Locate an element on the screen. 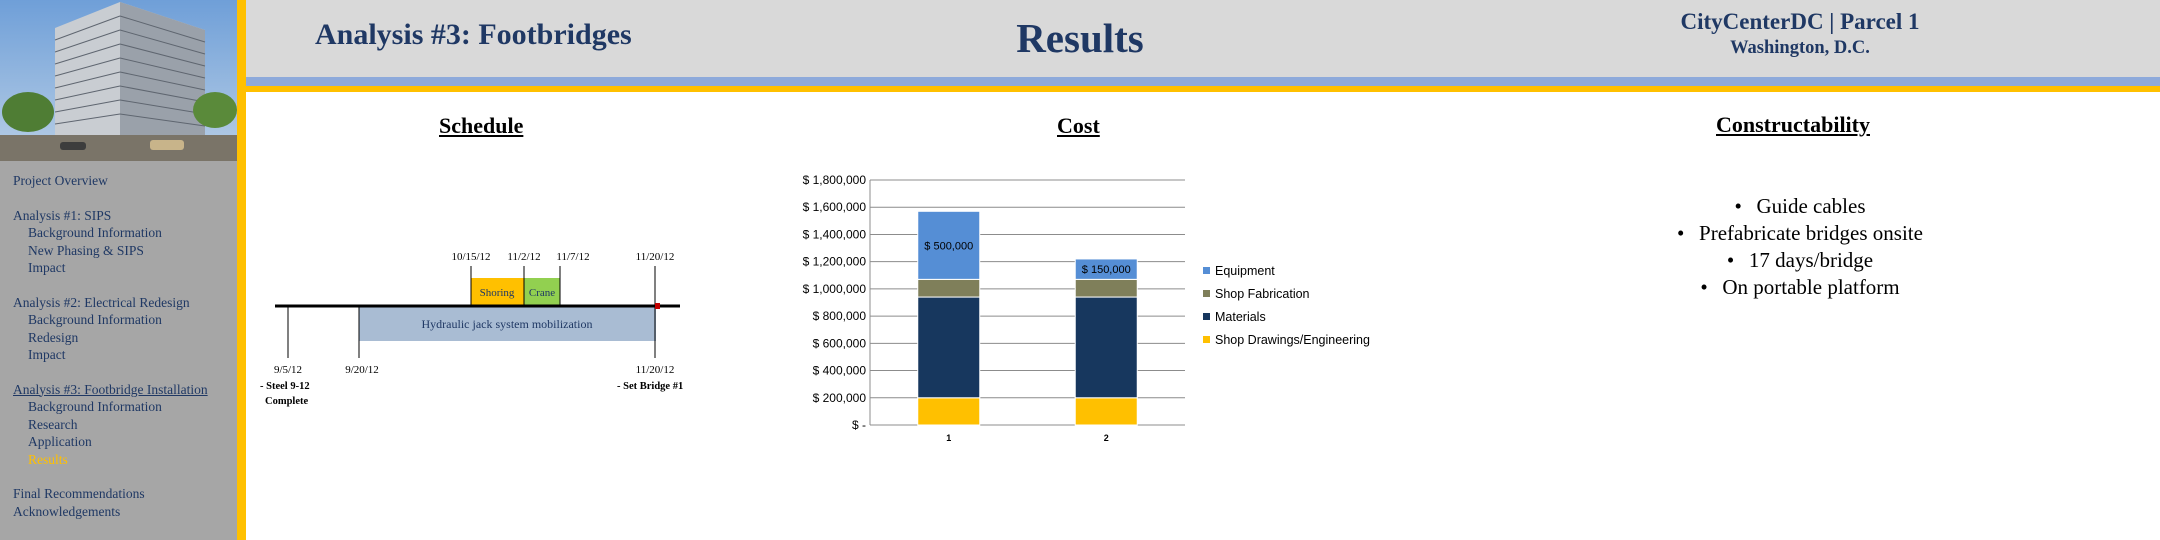 The height and width of the screenshot is (540, 2160). project-location: Washington, D.C. is located at coordinates (1800, 48).